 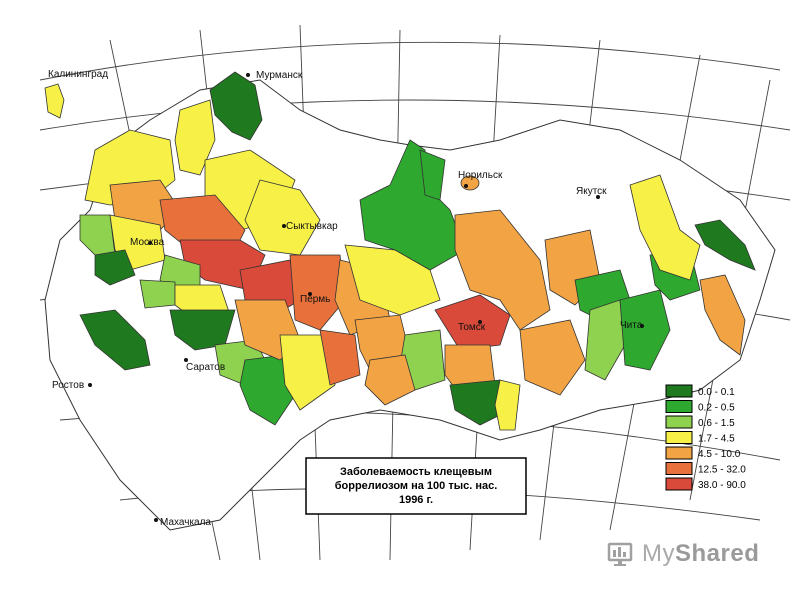 I want to click on legend-label: 0.6 - 1.5, so click(x=716, y=423).